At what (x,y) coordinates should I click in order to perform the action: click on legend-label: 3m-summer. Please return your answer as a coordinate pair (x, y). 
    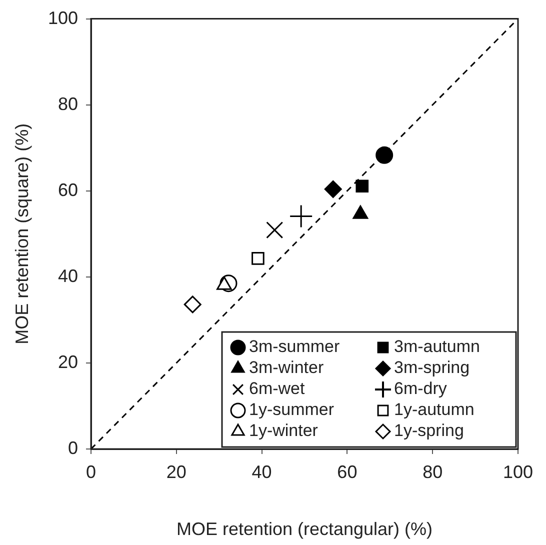
    Looking at the image, I should click on (294, 346).